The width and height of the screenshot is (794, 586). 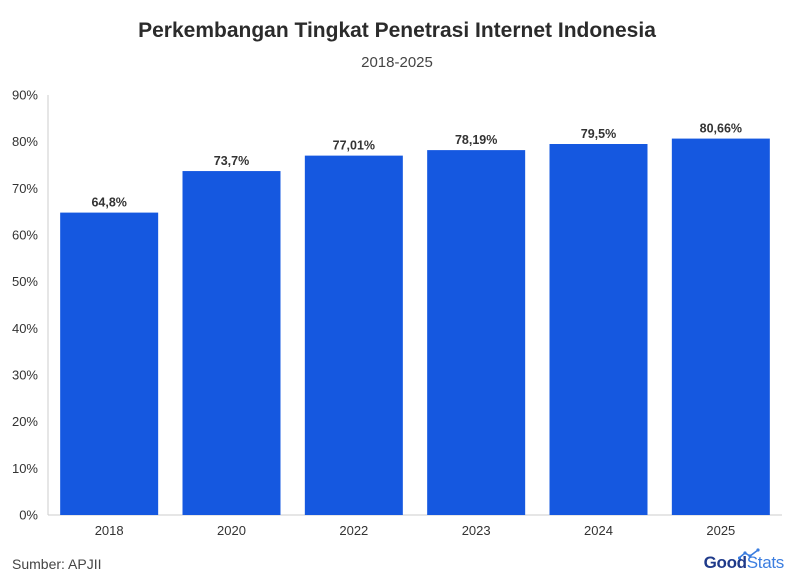 I want to click on chart-subtitle: 2018-2025, so click(x=397, y=62).